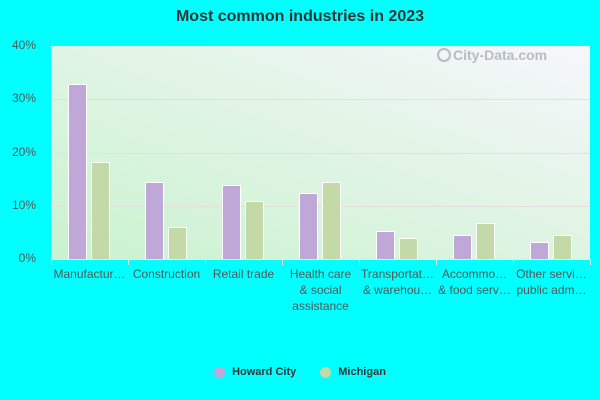 This screenshot has width=600, height=400. What do you see at coordinates (23, 204) in the screenshot?
I see `y-tick-label: 10%` at bounding box center [23, 204].